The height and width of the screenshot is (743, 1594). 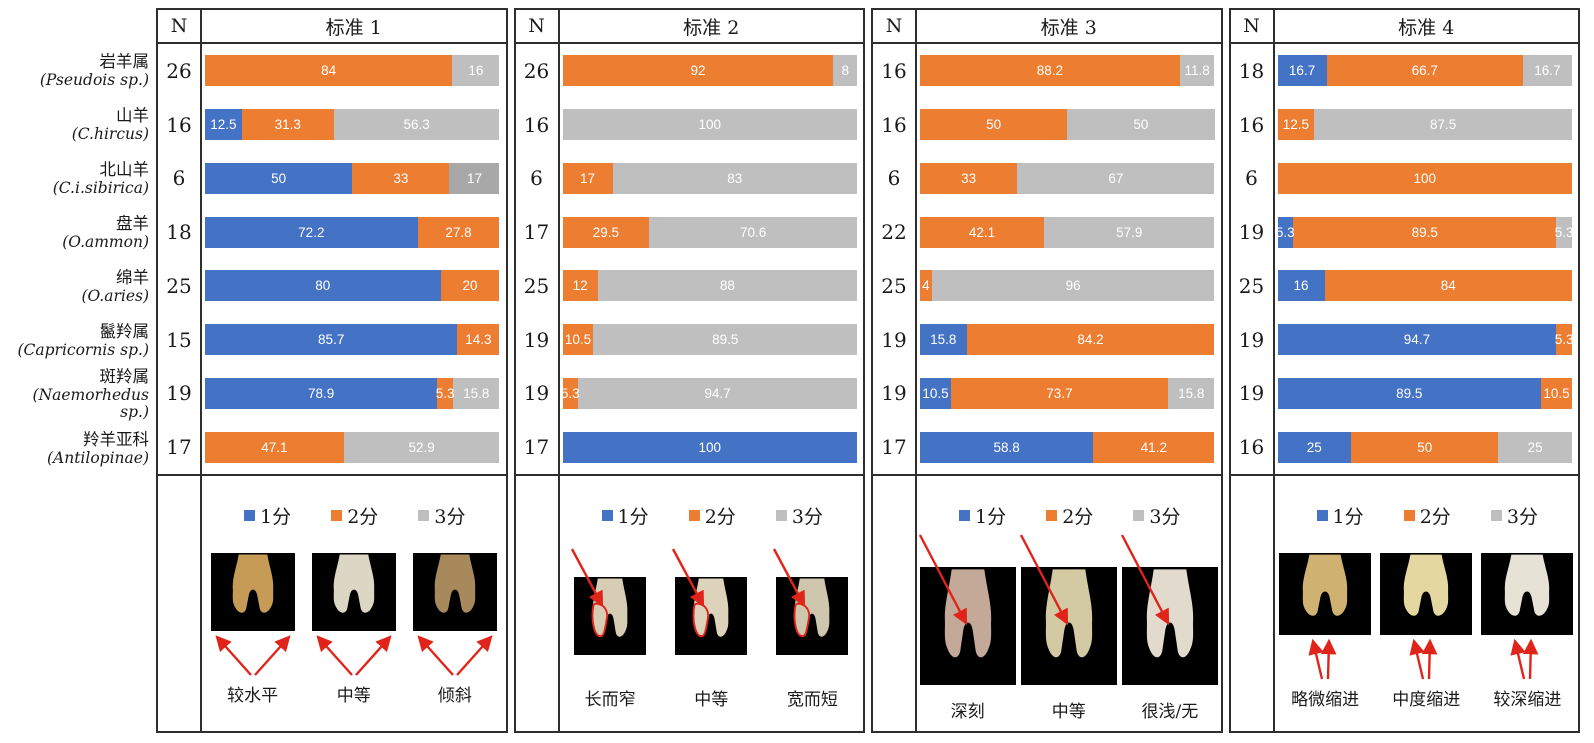 I want to click on stacked-bar: 10.5 89.5, so click(x=710, y=340).